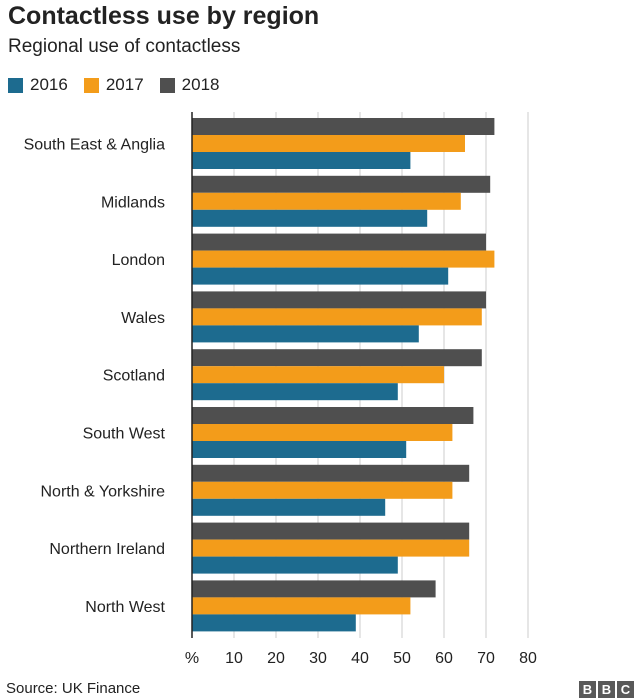  What do you see at coordinates (360, 658) in the screenshot?
I see `tick-label: 40` at bounding box center [360, 658].